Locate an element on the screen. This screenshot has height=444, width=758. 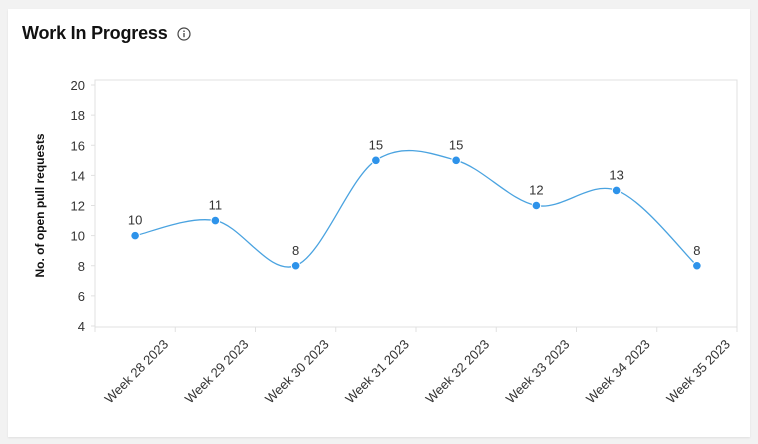
info-circle-icon is located at coordinates (183, 33).